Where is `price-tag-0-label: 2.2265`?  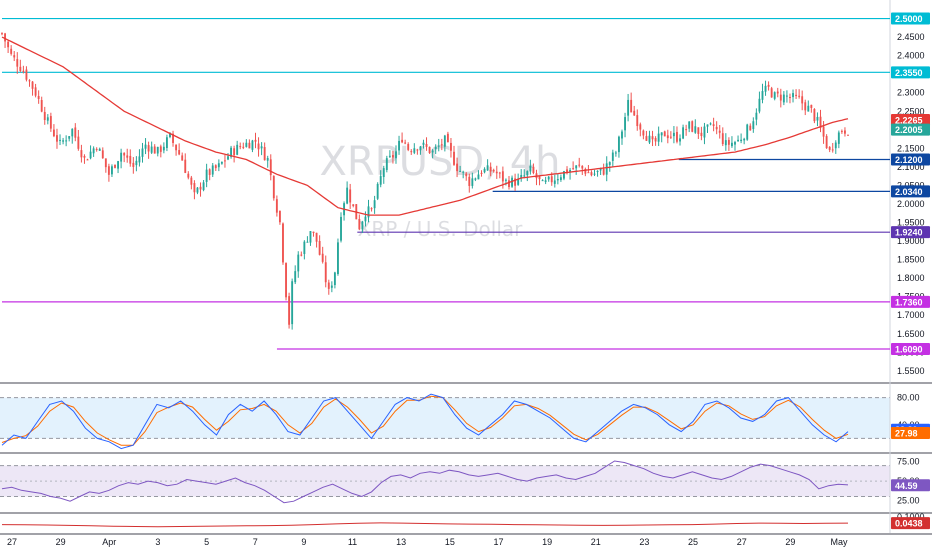 price-tag-0-label: 2.2265 is located at coordinates (909, 120).